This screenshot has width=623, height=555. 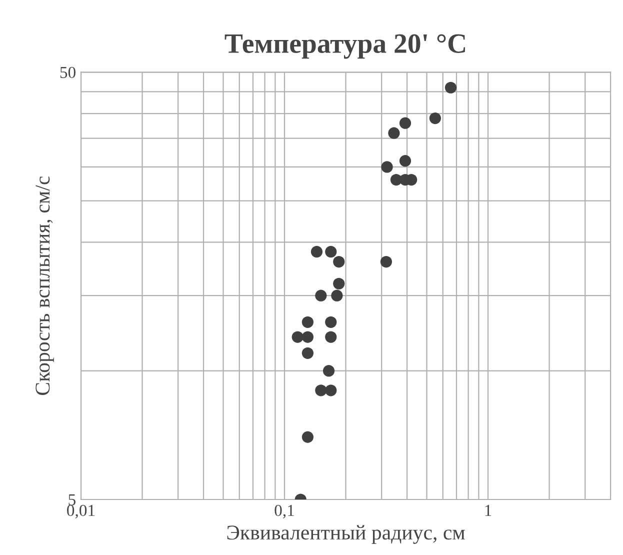 I want to click on y-axis-title: Скорость всплытия, см/с, so click(x=45, y=285).